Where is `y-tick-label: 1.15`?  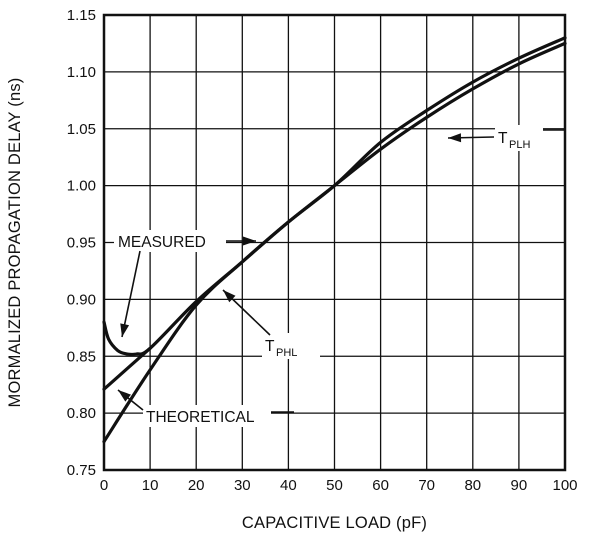
y-tick-label: 1.15 is located at coordinates (81, 15).